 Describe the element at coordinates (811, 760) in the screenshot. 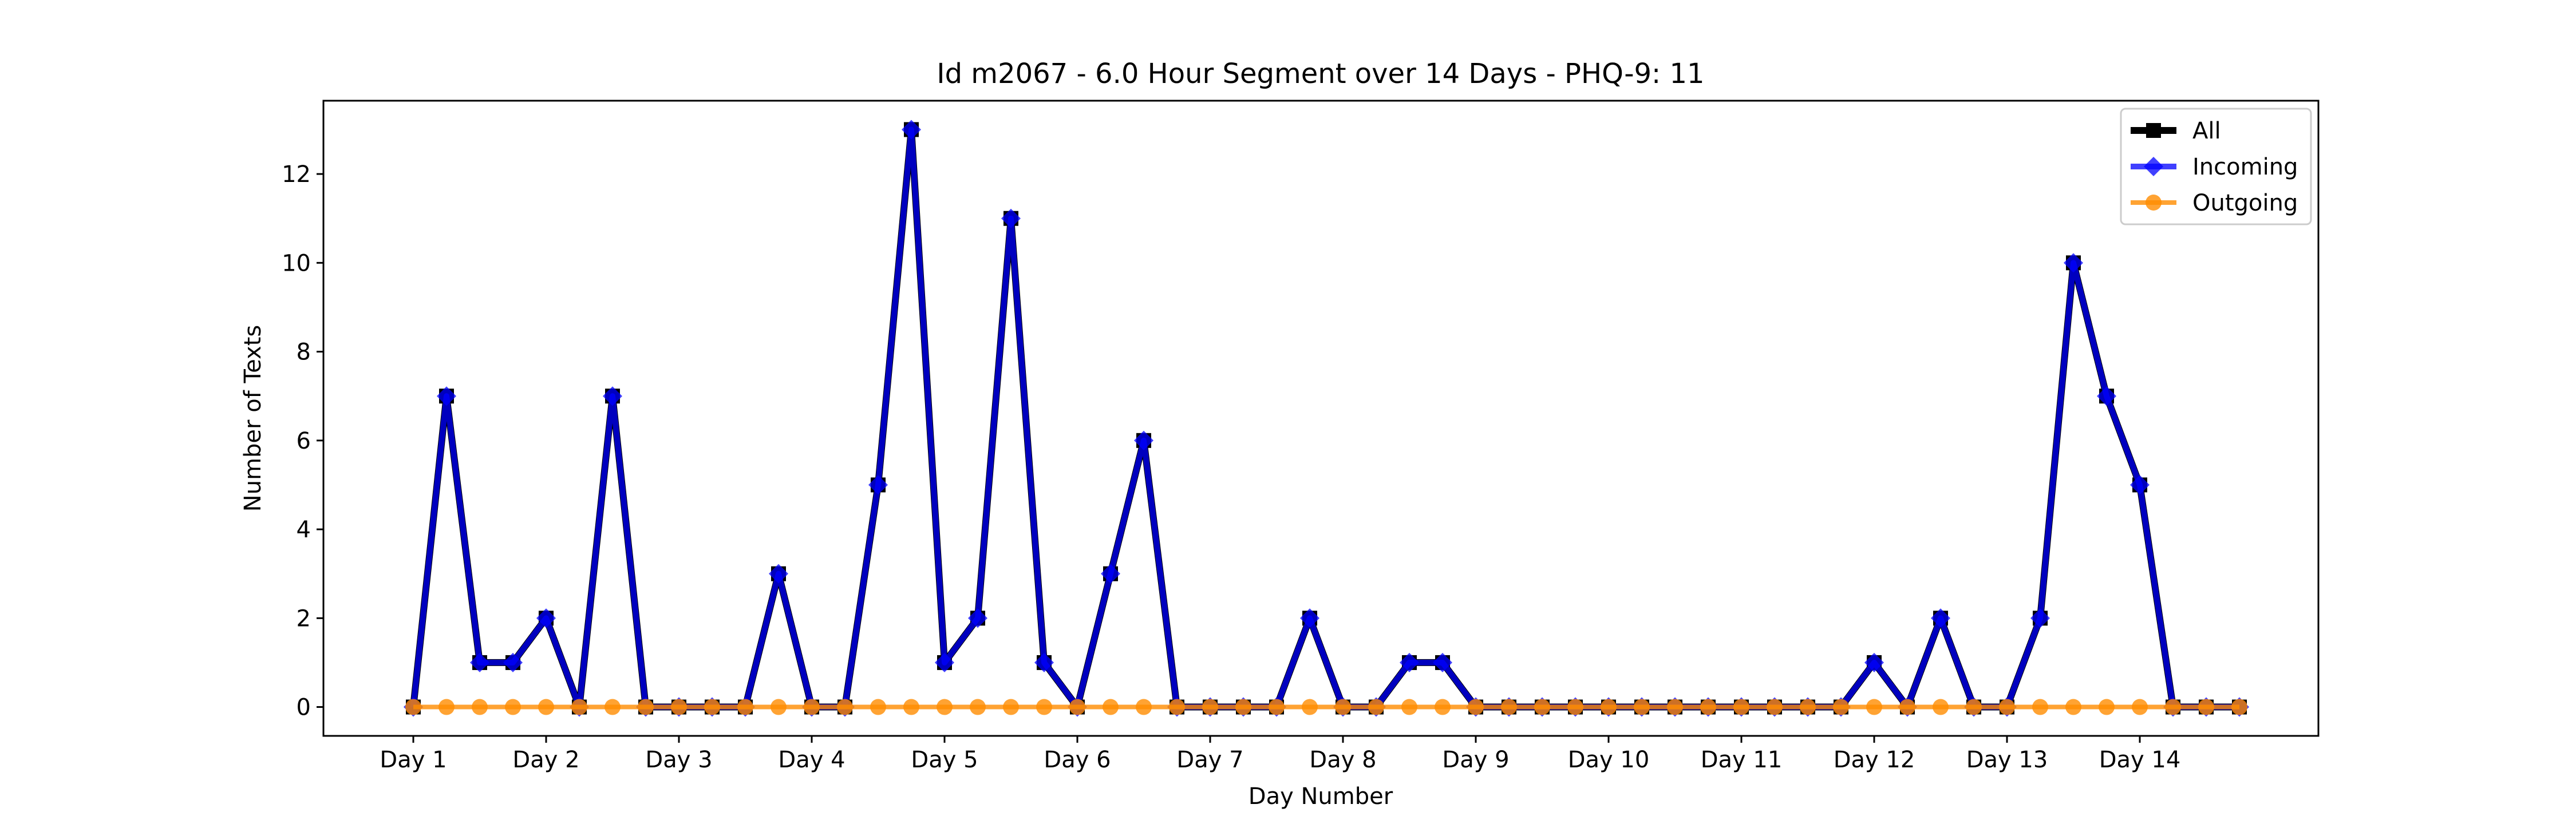

I see `x-tick-label: Day 4` at that location.